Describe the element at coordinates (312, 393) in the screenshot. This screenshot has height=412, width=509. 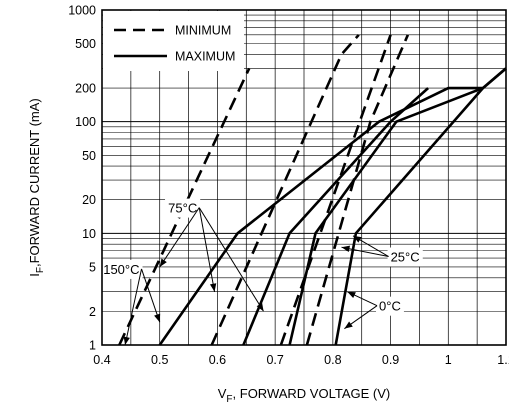
I see `axis-title-text: , FORWARD VOLTAGE (V)` at that location.